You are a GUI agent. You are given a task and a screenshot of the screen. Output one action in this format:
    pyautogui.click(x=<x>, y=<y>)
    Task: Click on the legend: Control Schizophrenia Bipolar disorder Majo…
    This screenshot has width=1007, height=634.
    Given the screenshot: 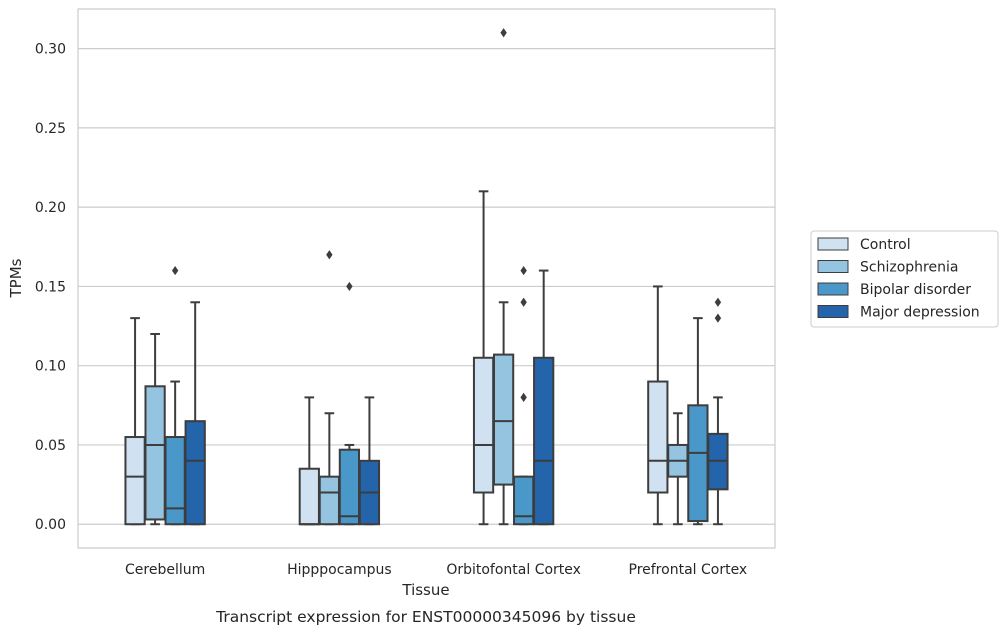 What is the action you would take?
    pyautogui.click(x=904, y=279)
    